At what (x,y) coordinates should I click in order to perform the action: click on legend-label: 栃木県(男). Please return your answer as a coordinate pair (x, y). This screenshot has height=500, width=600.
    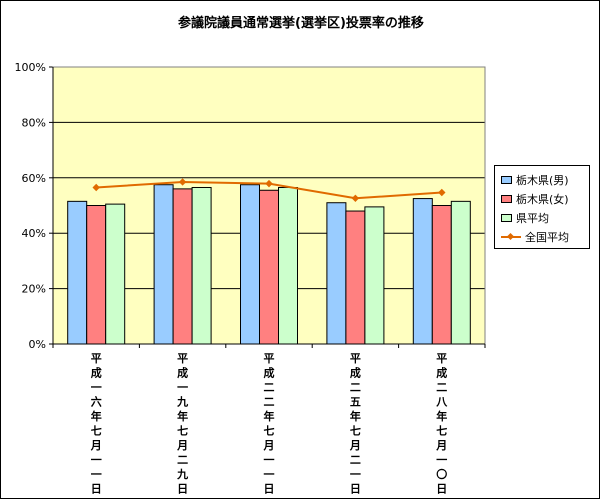
    Looking at the image, I should click on (542, 180).